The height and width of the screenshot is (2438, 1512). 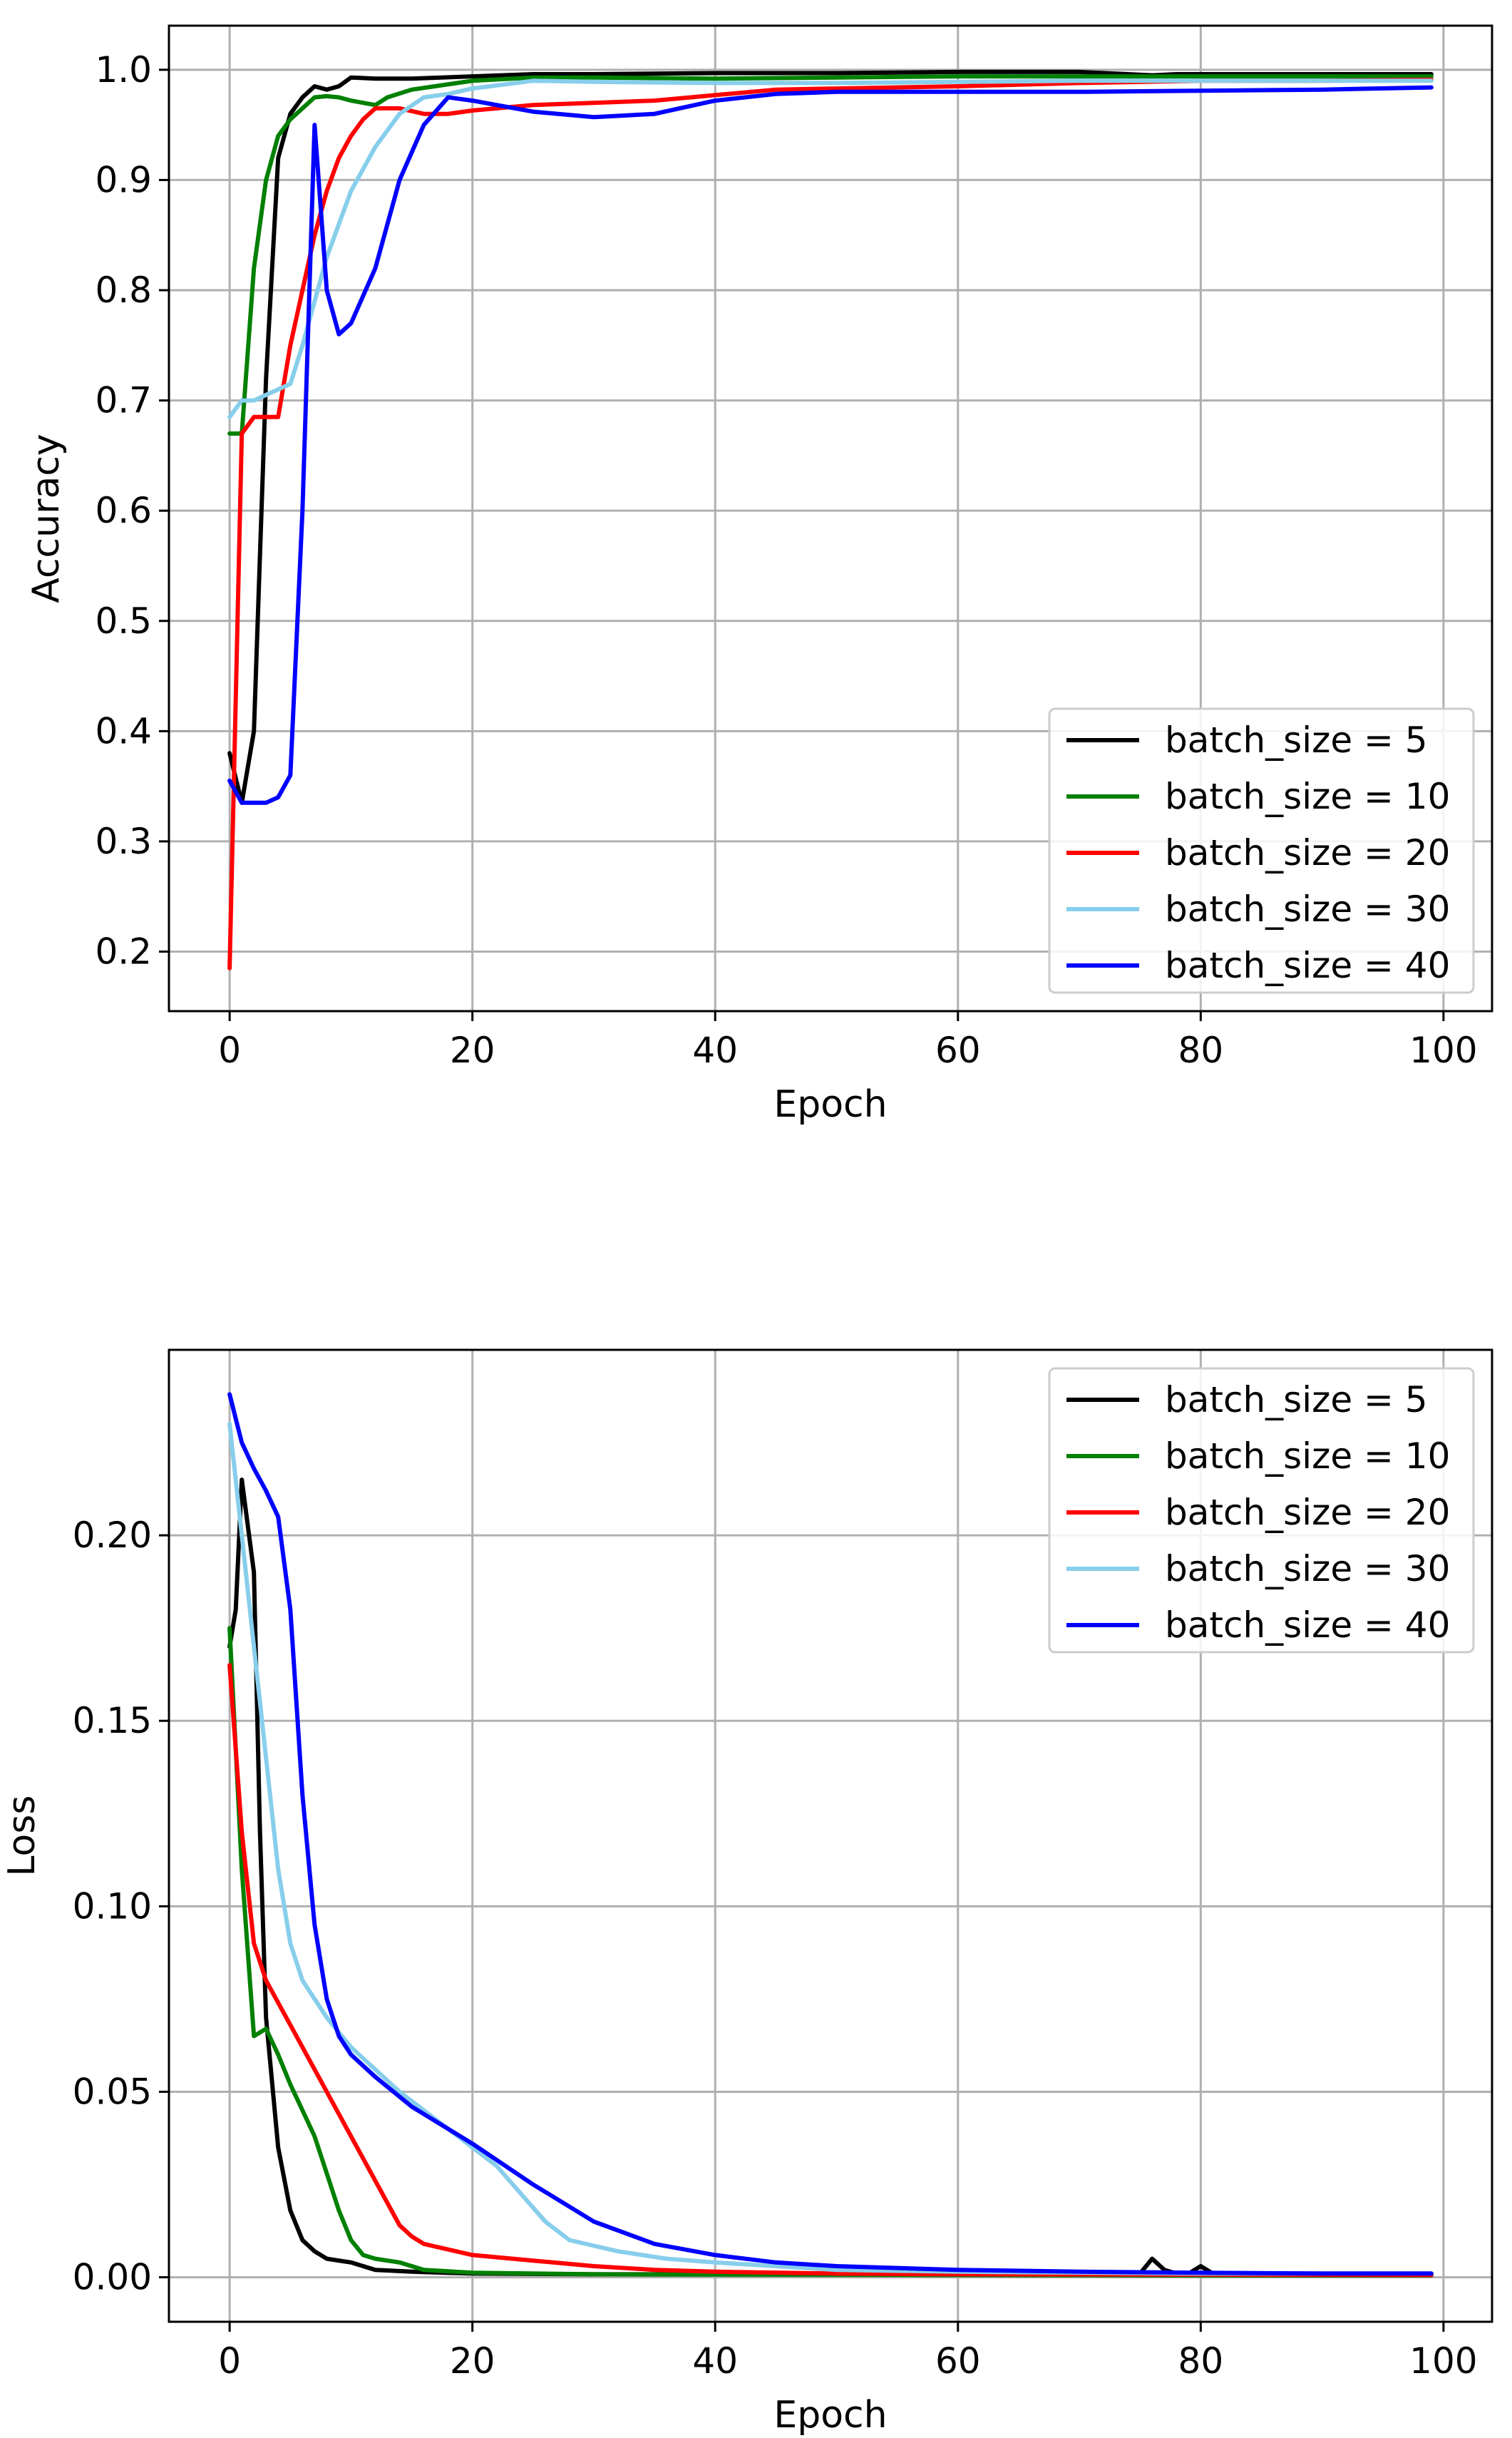 What do you see at coordinates (123, 510) in the screenshot?
I see `y-tick-label: 0.6` at bounding box center [123, 510].